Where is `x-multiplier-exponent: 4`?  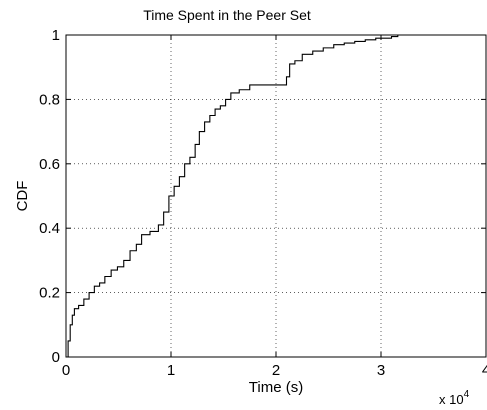 x-multiplier-exponent: 4 is located at coordinates (467, 394).